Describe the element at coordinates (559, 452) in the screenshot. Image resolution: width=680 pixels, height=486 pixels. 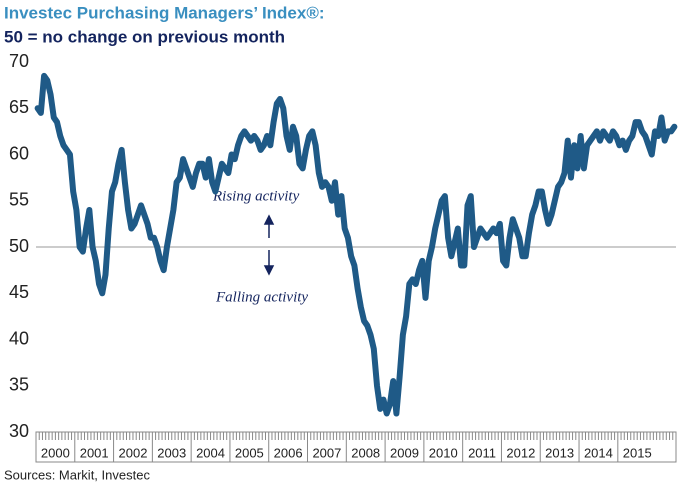
I see `x-tick-label: 2013` at that location.